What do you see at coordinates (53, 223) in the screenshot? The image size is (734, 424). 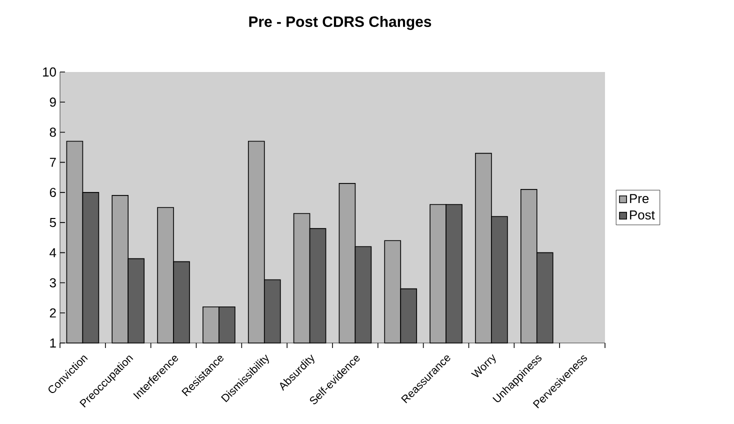 I see `y-tick-label: 5` at bounding box center [53, 223].